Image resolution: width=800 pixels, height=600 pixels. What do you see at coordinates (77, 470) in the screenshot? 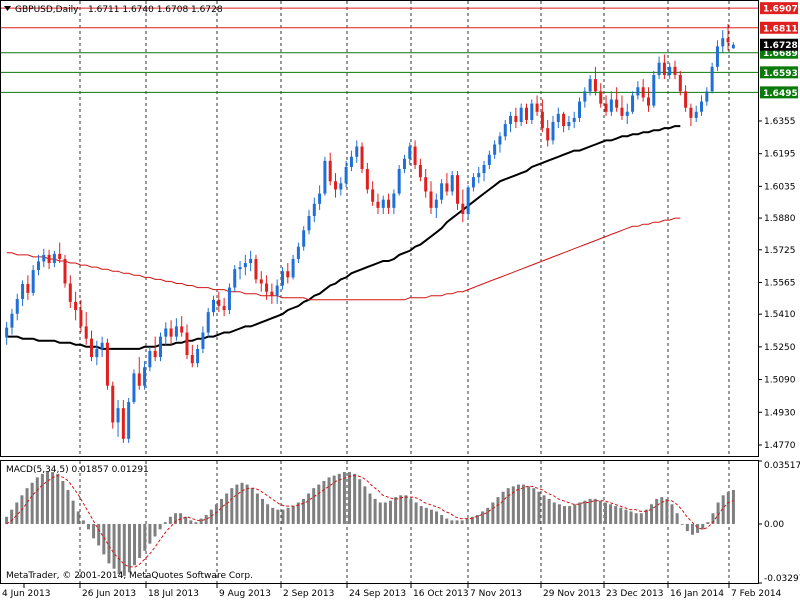
I see `macd-label: MACD(5,34,5) 0.01857 0.01291` at bounding box center [77, 470].